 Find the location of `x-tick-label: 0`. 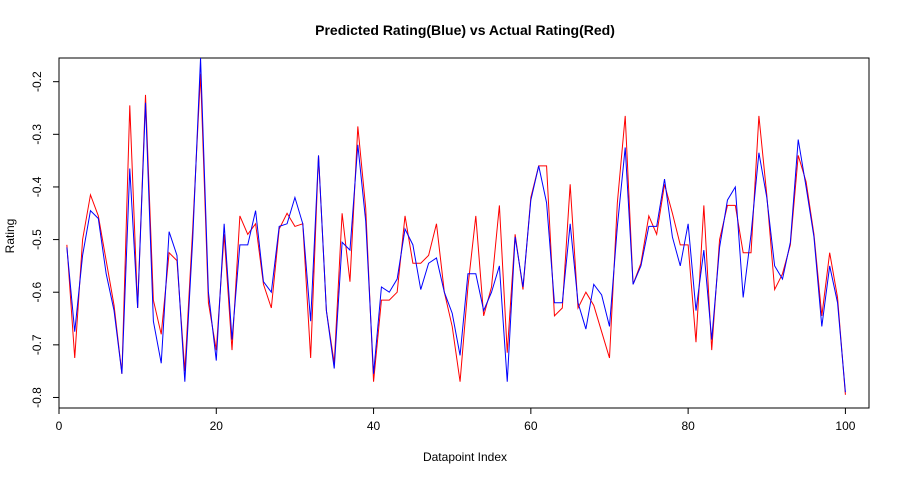

x-tick-label: 0 is located at coordinates (59, 426).